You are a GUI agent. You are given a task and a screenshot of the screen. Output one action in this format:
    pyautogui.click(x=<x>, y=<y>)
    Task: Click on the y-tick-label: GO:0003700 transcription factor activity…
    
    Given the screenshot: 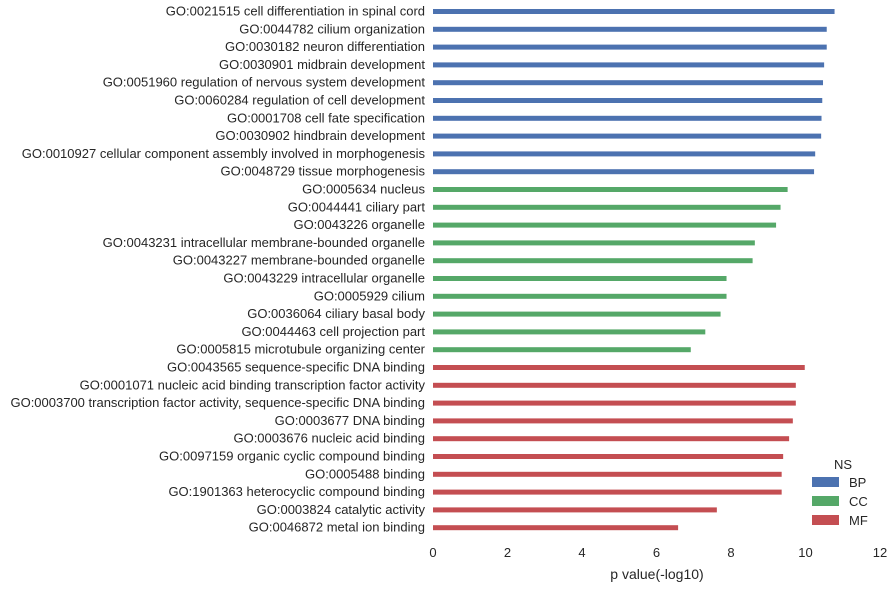 What is the action you would take?
    pyautogui.click(x=217, y=402)
    